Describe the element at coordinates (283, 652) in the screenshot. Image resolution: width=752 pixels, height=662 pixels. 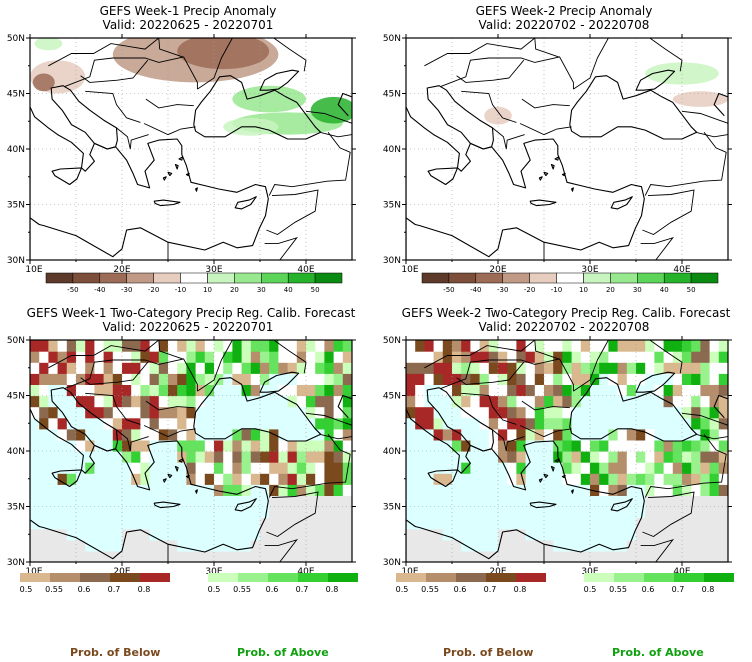
I see `prob-above-label-week1: Prob. of Above` at that location.